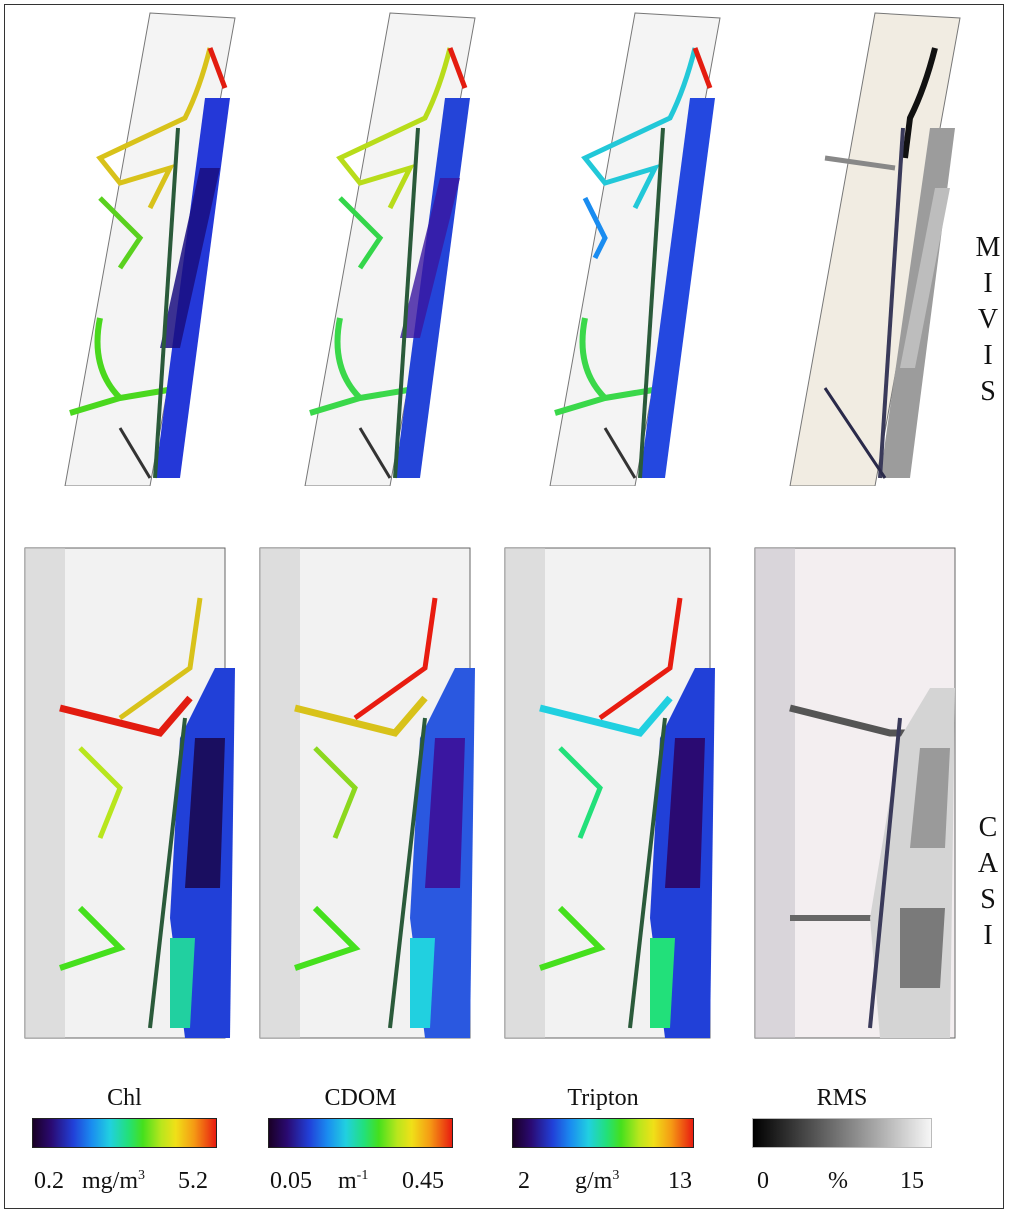 The height and width of the screenshot is (1215, 1010). I want to click on colorbar-unit-cdom: m-1, so click(353, 1181).